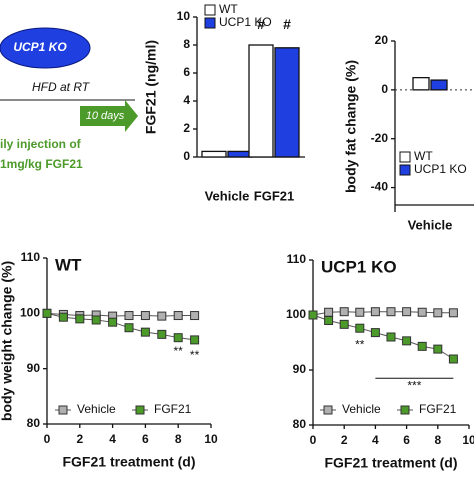 The image size is (474, 479). What do you see at coordinates (179, 351) in the screenshot?
I see `annotation: **` at bounding box center [179, 351].